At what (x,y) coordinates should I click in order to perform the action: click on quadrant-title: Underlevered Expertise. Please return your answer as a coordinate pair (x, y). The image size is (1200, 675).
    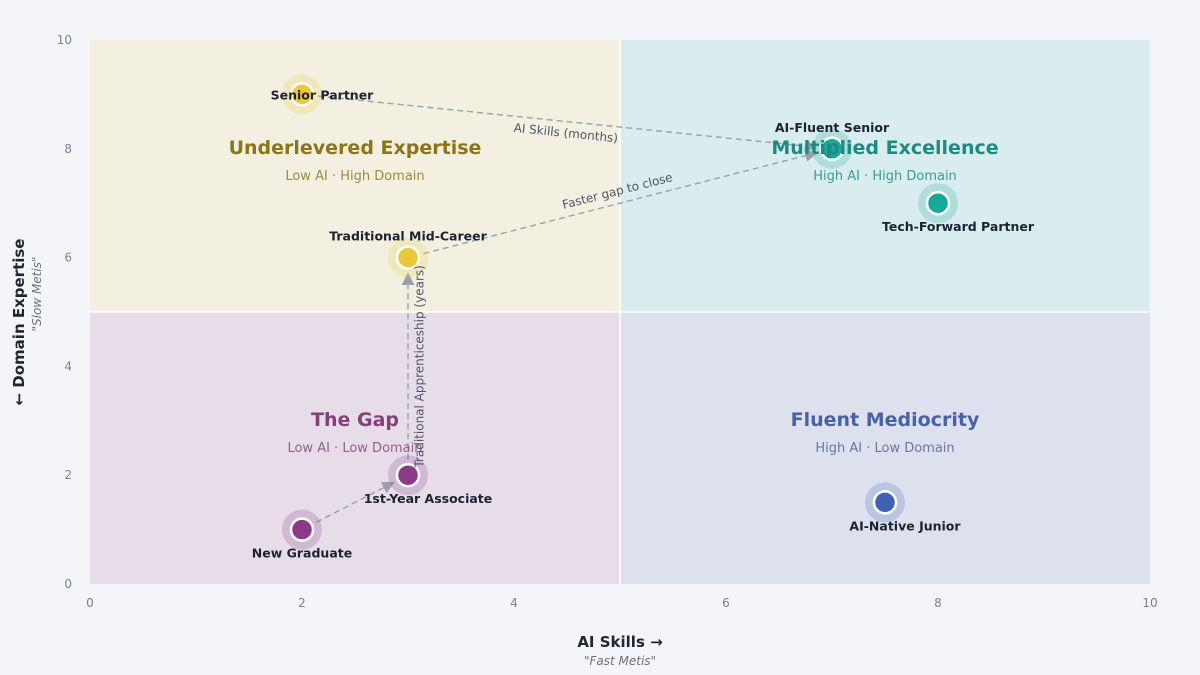
    Looking at the image, I should click on (355, 148).